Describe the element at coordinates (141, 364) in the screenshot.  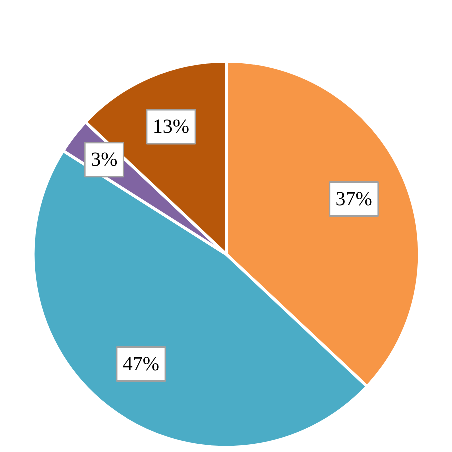
I see `data-label: 47%` at that location.